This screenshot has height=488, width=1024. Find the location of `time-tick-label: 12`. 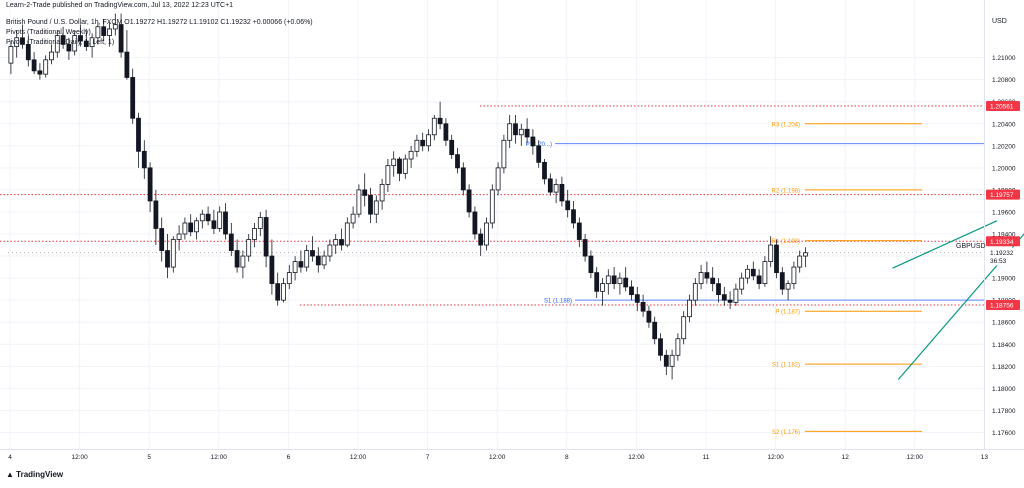

time-tick-label: 12 is located at coordinates (846, 457).